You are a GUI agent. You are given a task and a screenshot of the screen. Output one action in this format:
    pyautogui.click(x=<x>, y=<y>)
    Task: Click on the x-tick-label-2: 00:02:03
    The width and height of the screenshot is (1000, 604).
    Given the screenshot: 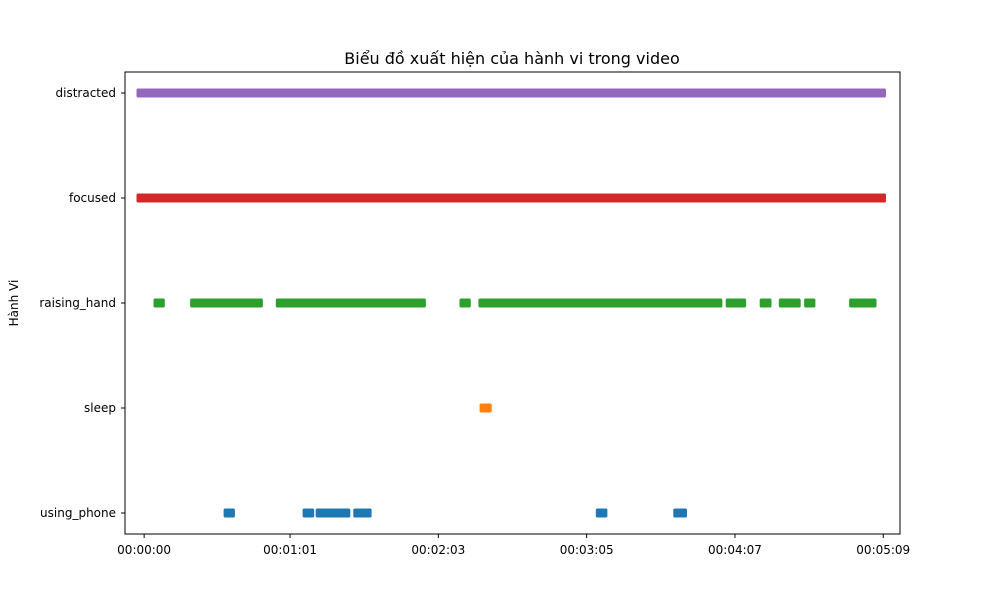 What is the action you would take?
    pyautogui.click(x=438, y=550)
    